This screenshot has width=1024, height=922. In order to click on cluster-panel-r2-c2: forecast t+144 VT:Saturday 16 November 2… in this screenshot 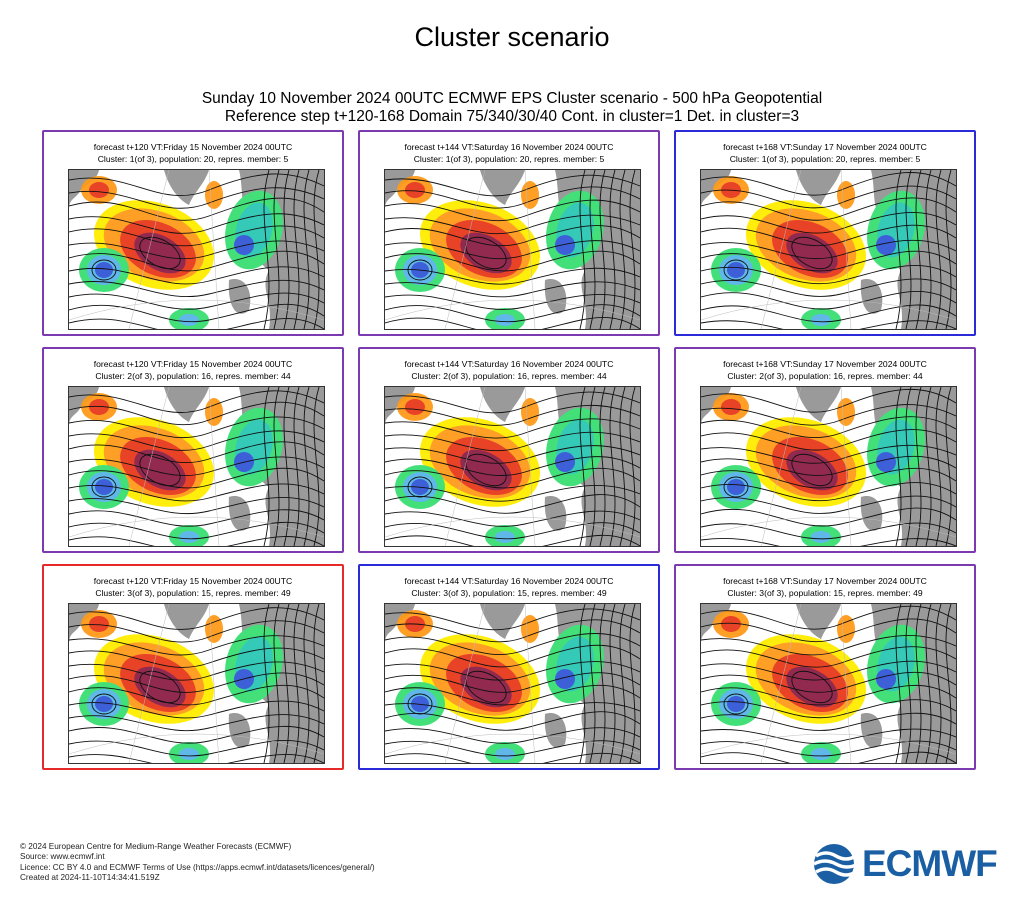, I will do `click(509, 450)`.